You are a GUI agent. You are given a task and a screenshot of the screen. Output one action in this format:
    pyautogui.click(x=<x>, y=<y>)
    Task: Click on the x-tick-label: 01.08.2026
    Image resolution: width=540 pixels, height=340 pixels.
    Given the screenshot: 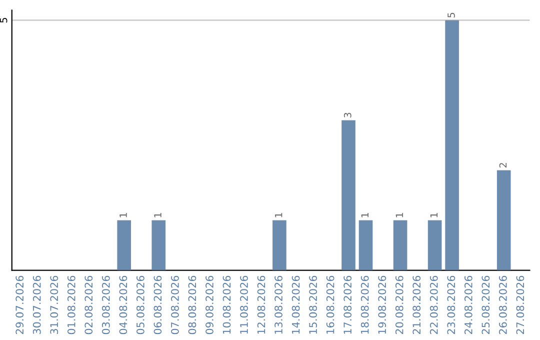 What is the action you would take?
    pyautogui.click(x=71, y=305)
    